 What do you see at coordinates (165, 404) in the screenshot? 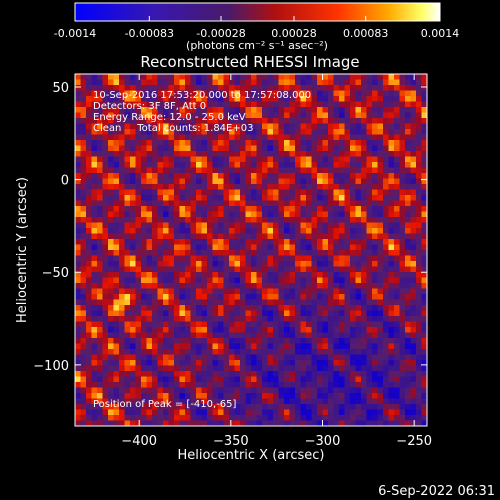
I see `annotation-peak-position: Position of Peak = [-410,-65]` at bounding box center [165, 404].